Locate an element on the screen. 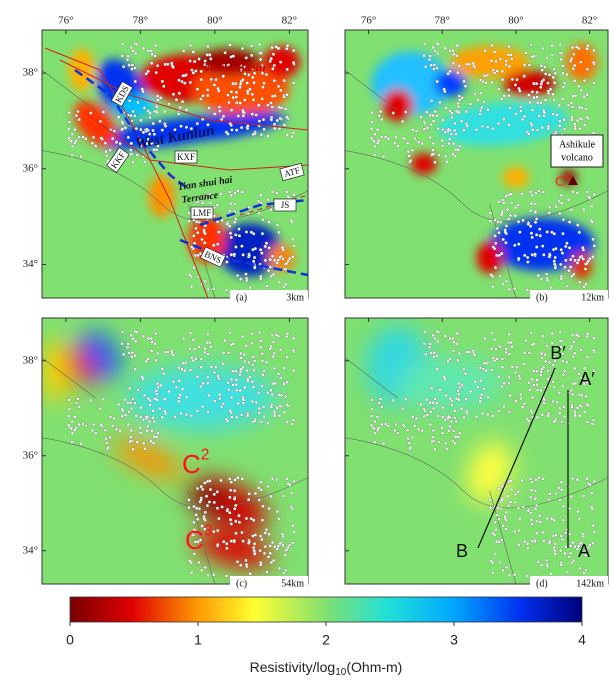 This screenshot has width=616, height=684. panel-label: (b) is located at coordinates (542, 297).